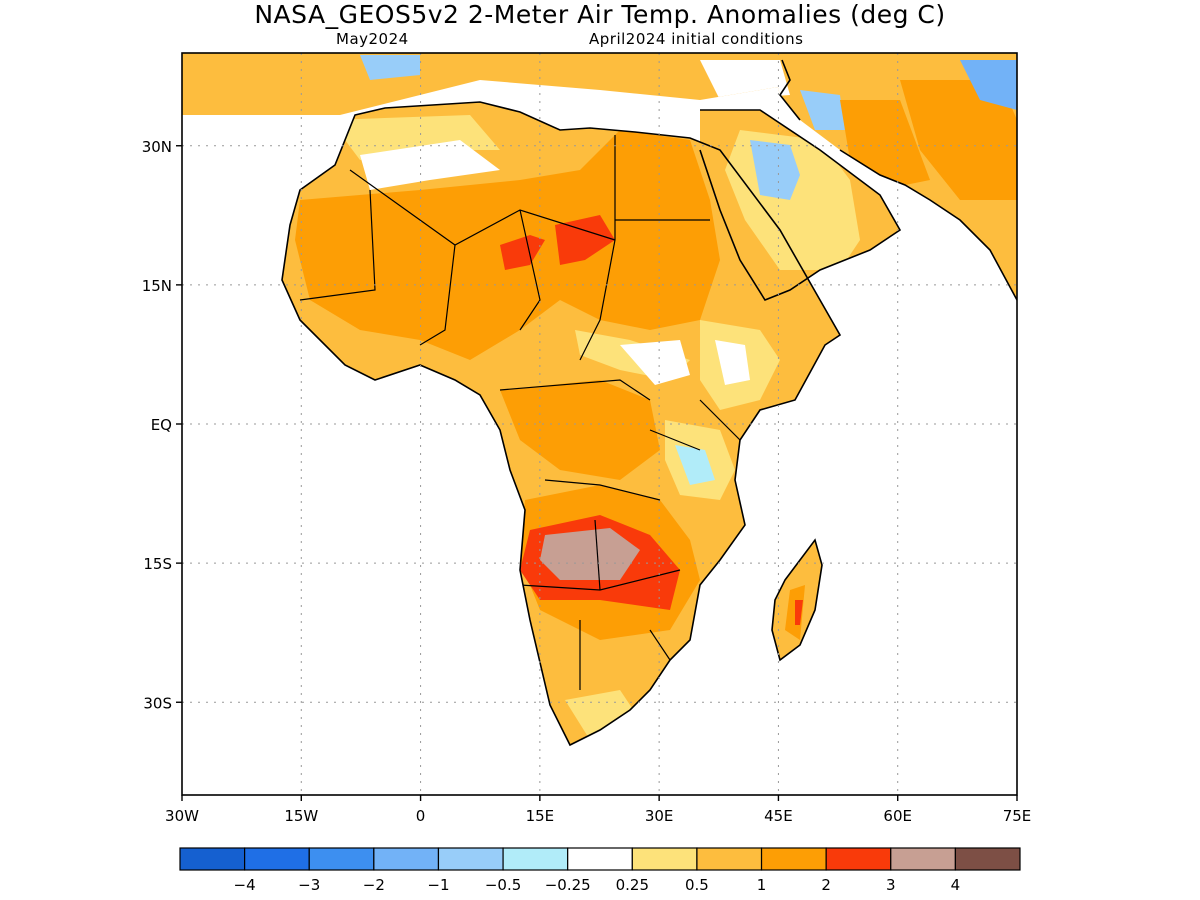 Image resolution: width=1200 pixels, height=900 pixels. What do you see at coordinates (245, 885) in the screenshot?
I see `colorbar-label: −4` at bounding box center [245, 885].